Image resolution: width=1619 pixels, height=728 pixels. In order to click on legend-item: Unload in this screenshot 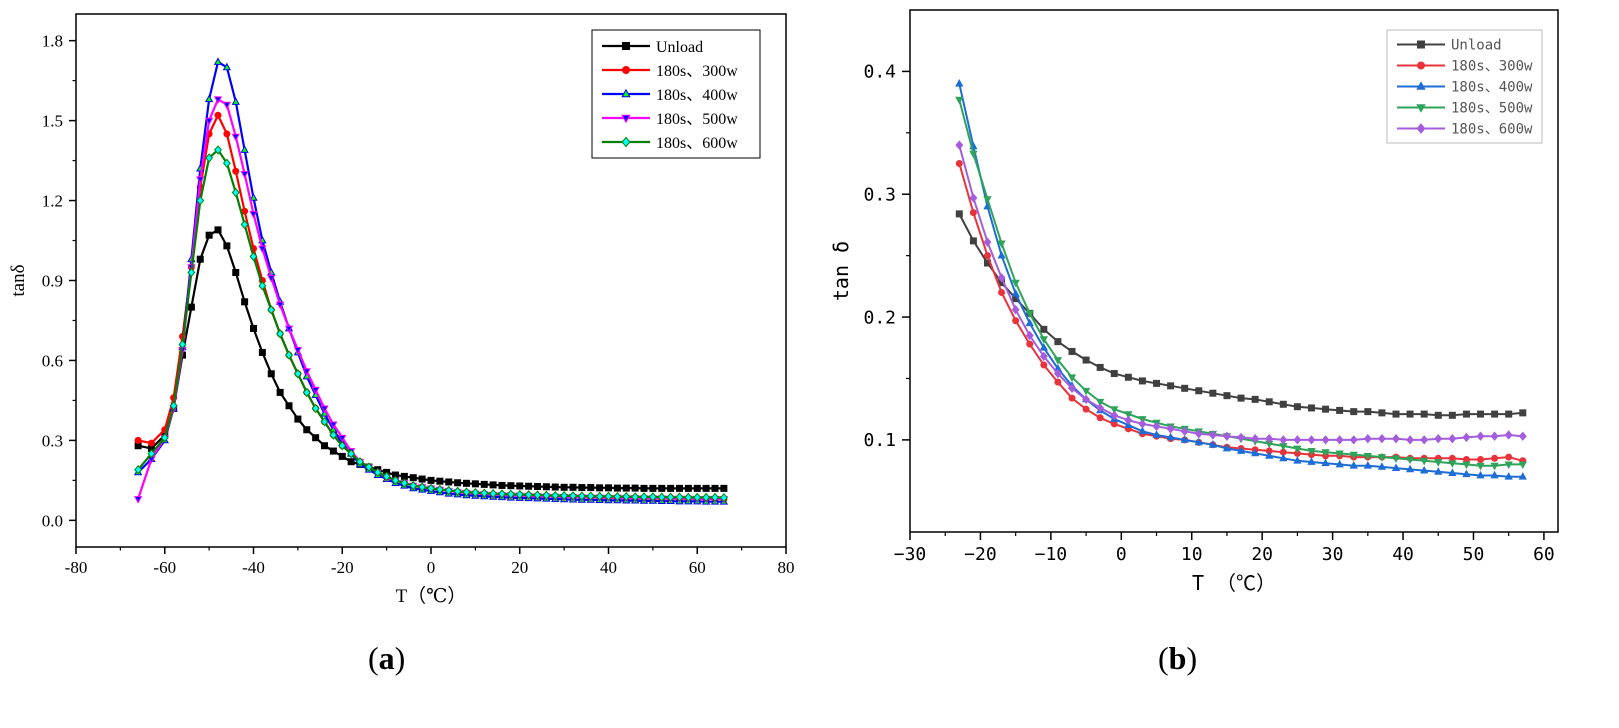, I will do `click(1449, 46)`.